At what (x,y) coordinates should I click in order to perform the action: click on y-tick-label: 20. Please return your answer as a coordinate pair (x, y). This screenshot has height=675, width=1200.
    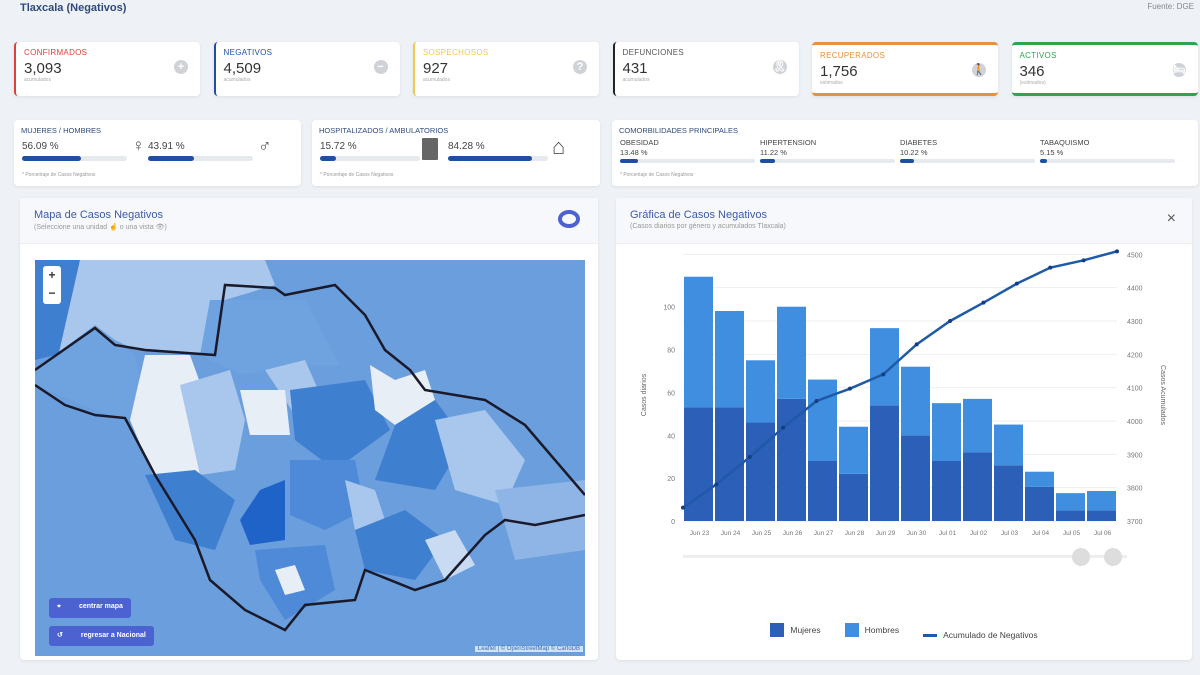
    Looking at the image, I should click on (671, 479).